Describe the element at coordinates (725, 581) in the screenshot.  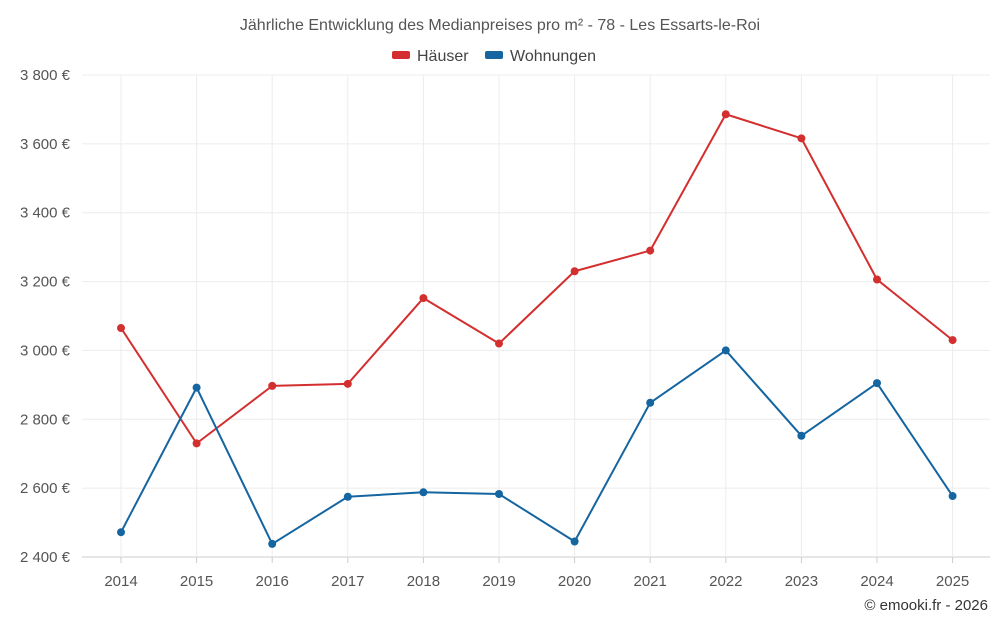
I see `x-tick-label: 2022` at that location.